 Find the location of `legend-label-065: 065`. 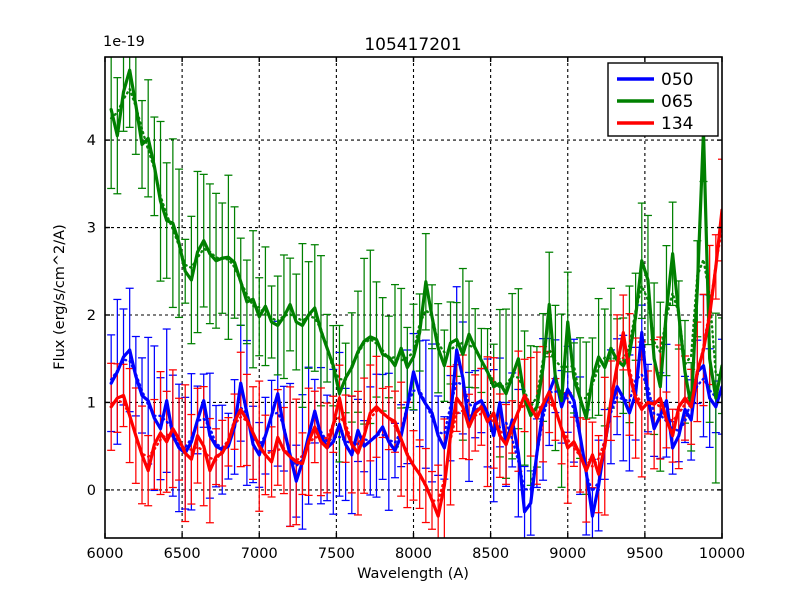

legend-label-065: 065 is located at coordinates (677, 102).